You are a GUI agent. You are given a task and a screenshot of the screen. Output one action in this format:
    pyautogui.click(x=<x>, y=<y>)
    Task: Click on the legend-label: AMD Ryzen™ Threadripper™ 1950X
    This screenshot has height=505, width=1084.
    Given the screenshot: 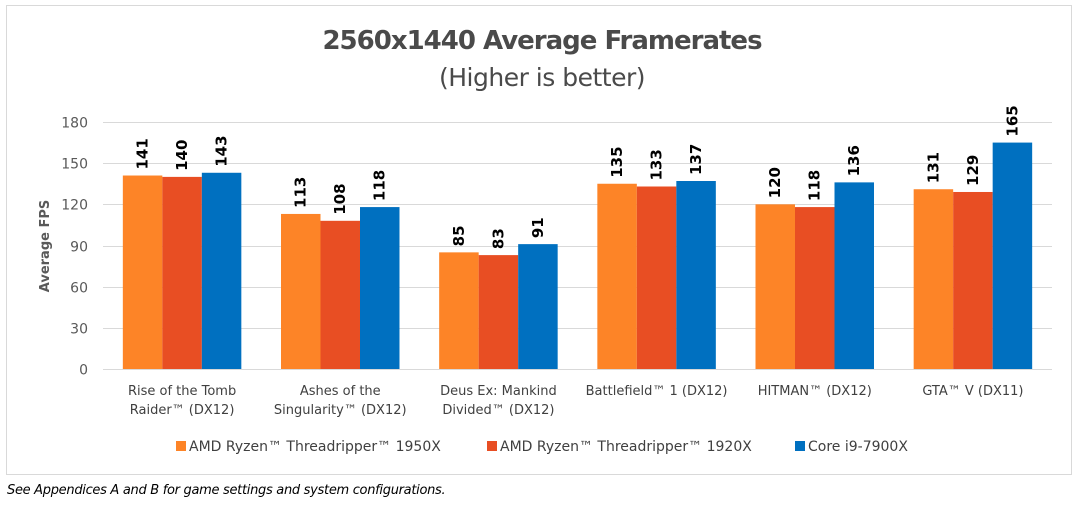 What is the action you would take?
    pyautogui.click(x=315, y=447)
    